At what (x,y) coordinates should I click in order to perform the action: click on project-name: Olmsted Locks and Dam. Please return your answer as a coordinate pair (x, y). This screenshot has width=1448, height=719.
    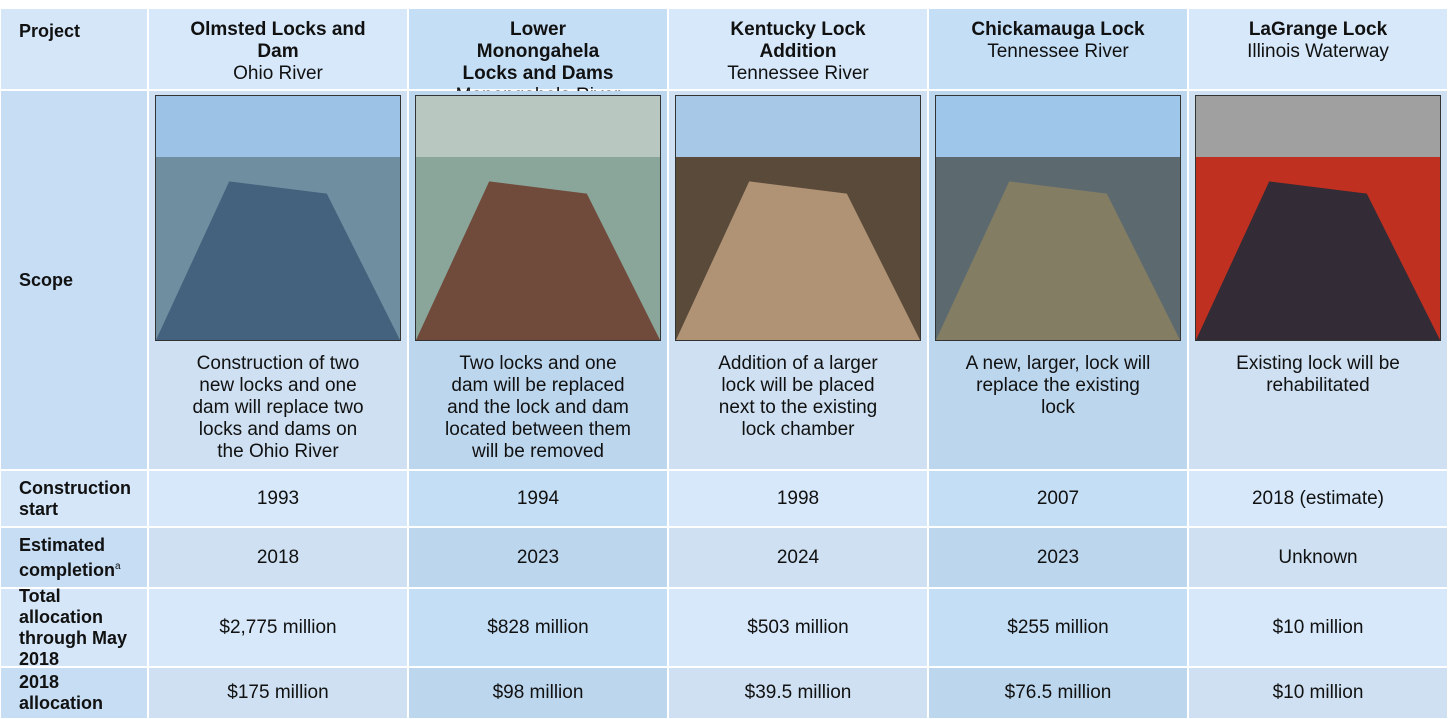
    Looking at the image, I should click on (278, 40).